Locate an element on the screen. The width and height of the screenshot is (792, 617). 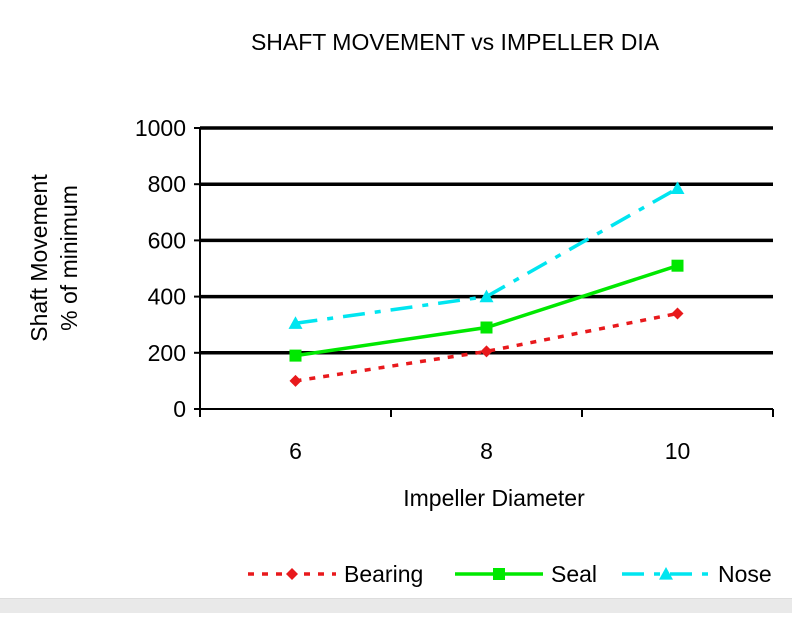
y-tick-label: 800 is located at coordinates (167, 184).